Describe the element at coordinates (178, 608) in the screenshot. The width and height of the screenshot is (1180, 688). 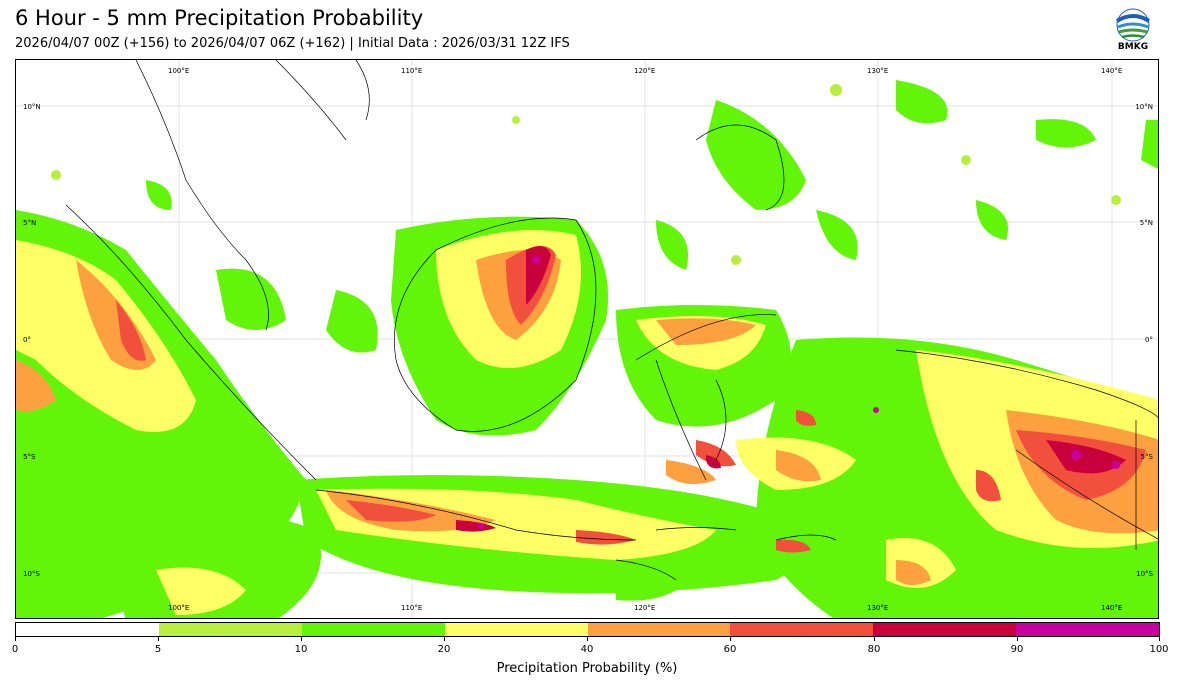
I see `lon-label-bottom: 100°E` at that location.